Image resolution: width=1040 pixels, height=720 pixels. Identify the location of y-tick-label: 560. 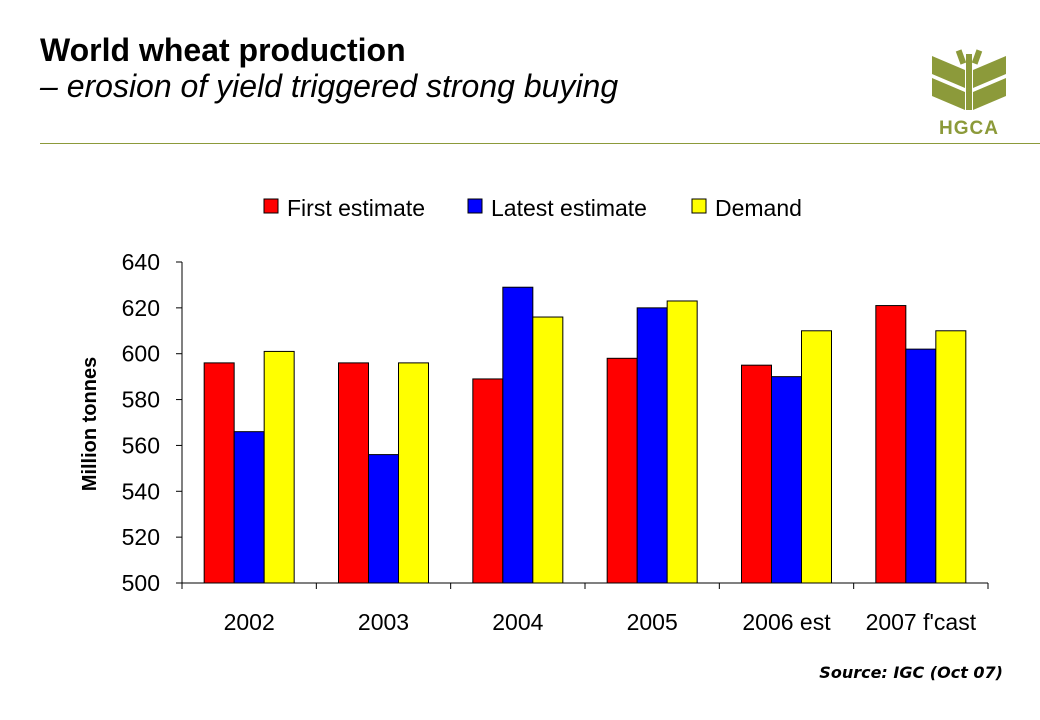
(141, 445).